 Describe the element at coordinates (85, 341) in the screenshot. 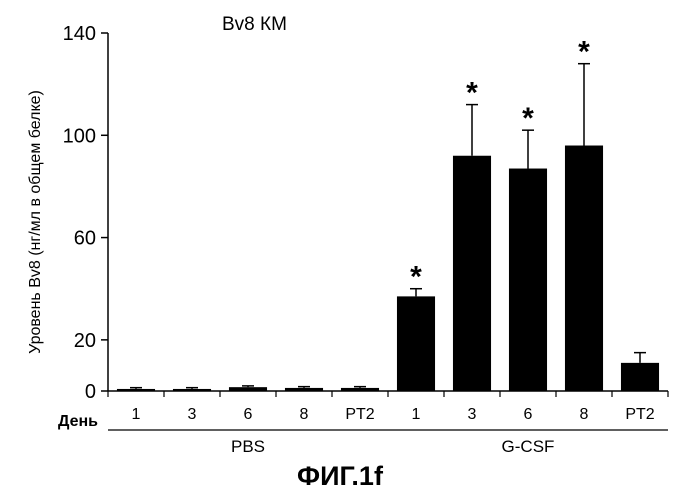

I see `y-tick-label: 20` at that location.